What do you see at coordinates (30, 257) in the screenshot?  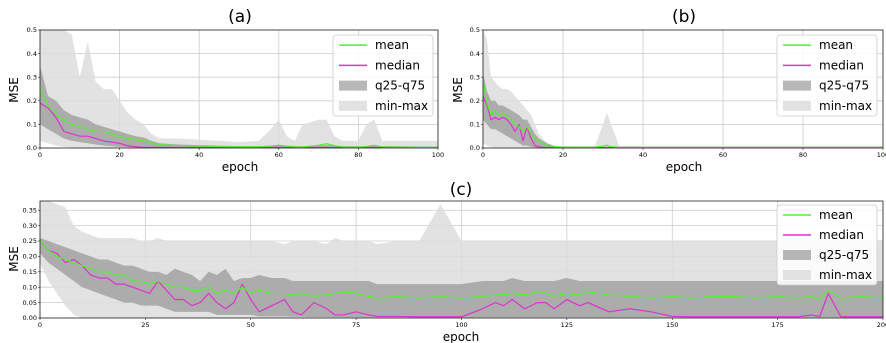 I see `y-tick-label: 0.20` at bounding box center [30, 257].